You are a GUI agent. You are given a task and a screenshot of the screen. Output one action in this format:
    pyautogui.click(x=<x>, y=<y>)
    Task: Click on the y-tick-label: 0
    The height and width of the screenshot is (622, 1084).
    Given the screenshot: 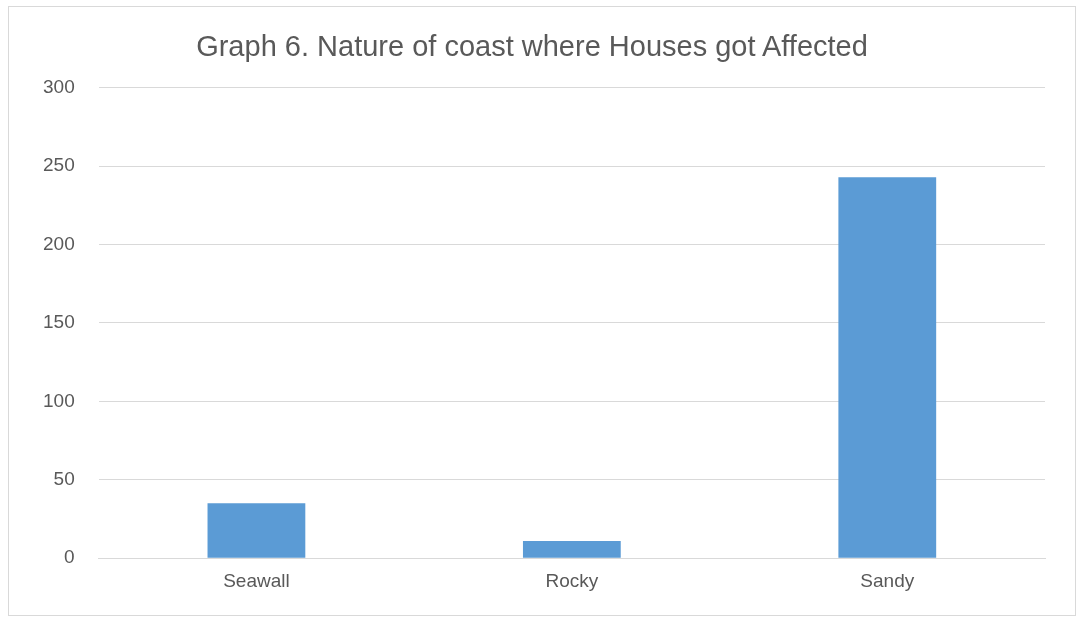 What is the action you would take?
    pyautogui.click(x=69, y=557)
    